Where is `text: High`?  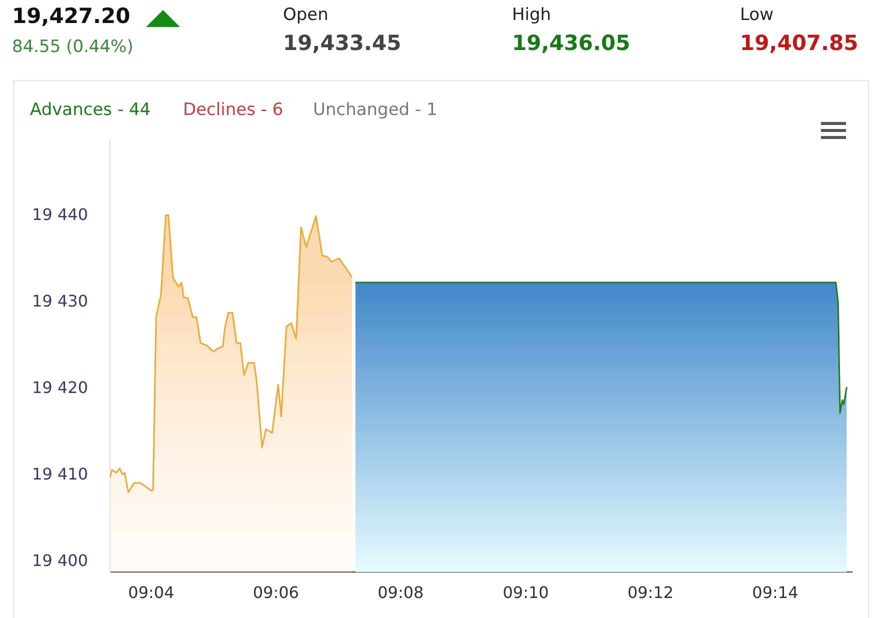
text: High is located at coordinates (532, 15).